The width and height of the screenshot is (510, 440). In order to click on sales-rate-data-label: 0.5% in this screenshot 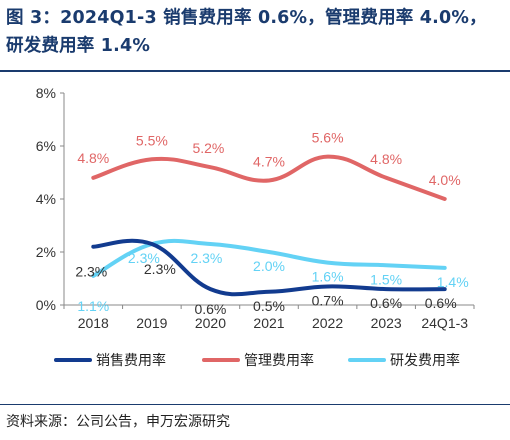, I will do `click(269, 306)`.